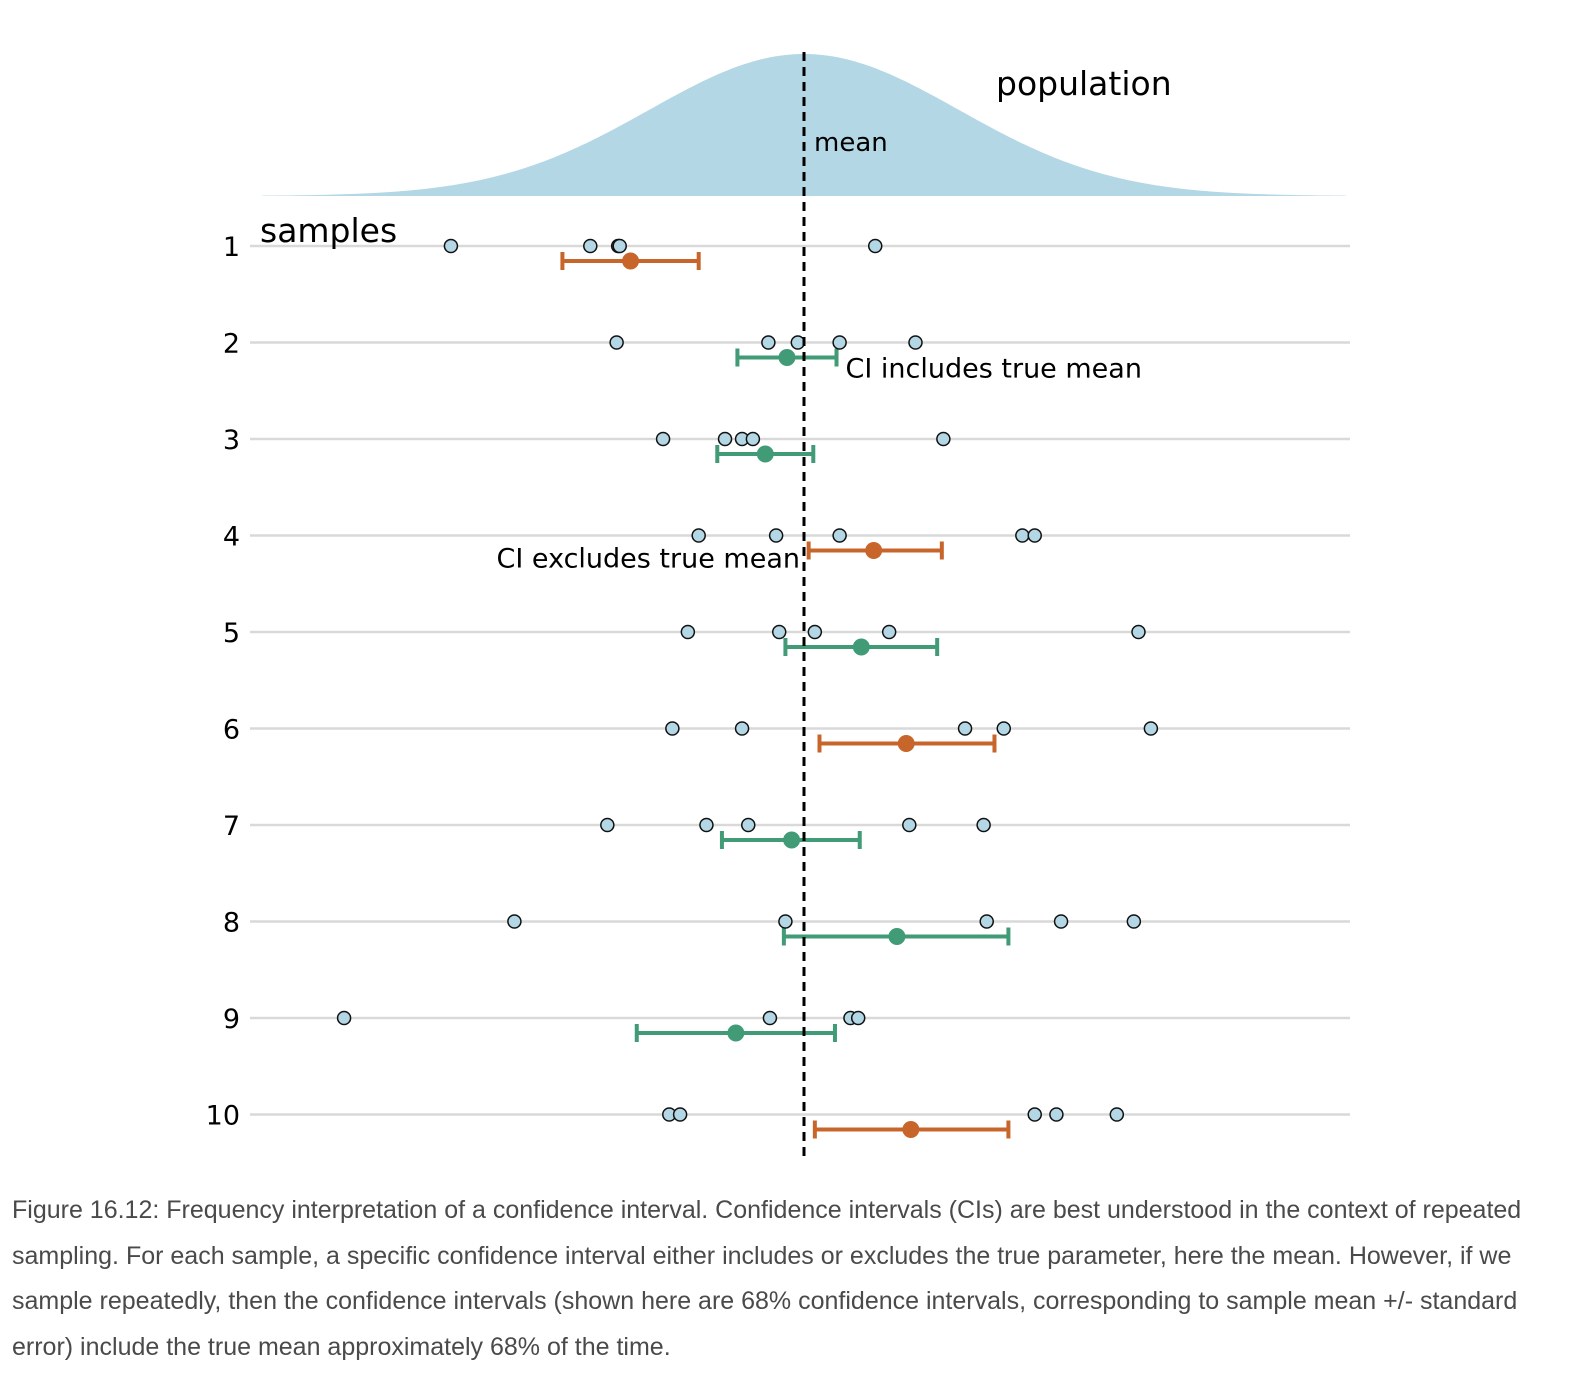 This screenshot has height=1398, width=1574. I want to click on sample-row-labels: 1 2 3 4 5 6 7 8 9 10, so click(223, 682).